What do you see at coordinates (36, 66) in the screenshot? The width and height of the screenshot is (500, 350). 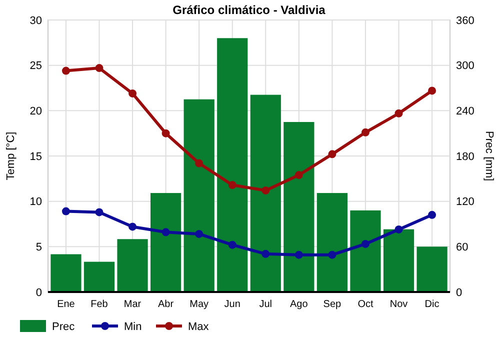 I see `y-tick-label: 25` at bounding box center [36, 66].